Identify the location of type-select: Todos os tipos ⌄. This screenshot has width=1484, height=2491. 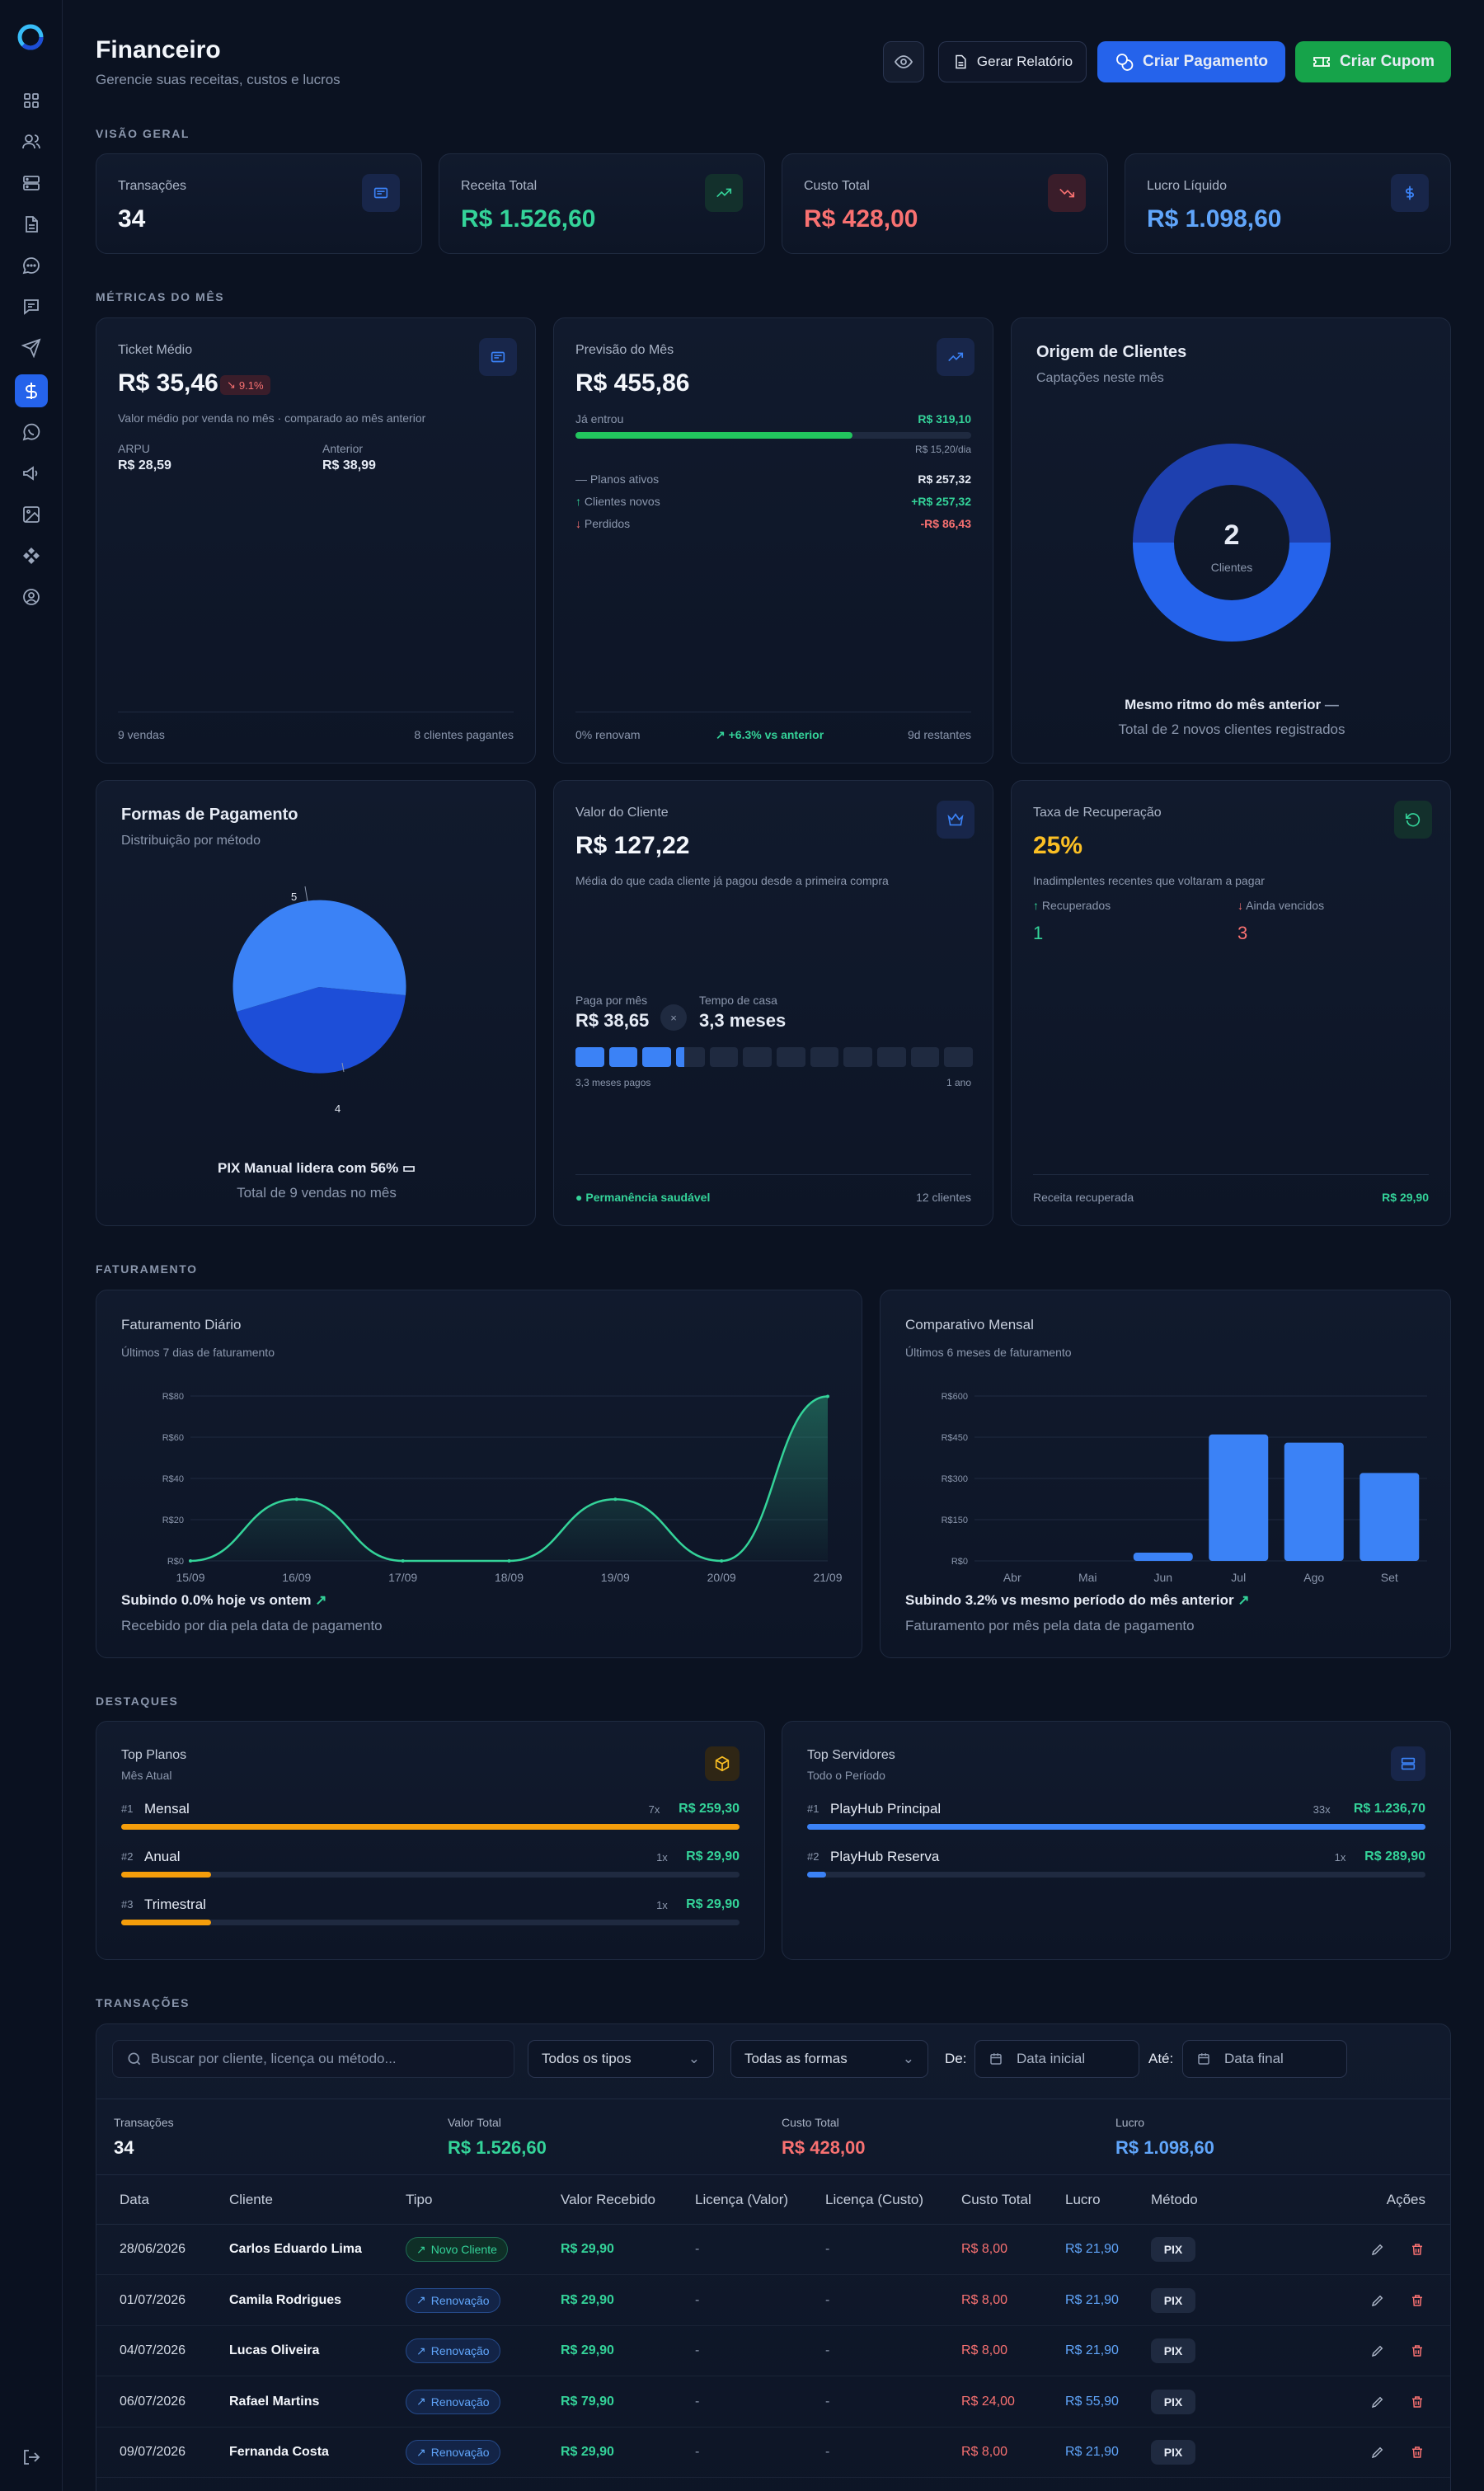
(621, 2059).